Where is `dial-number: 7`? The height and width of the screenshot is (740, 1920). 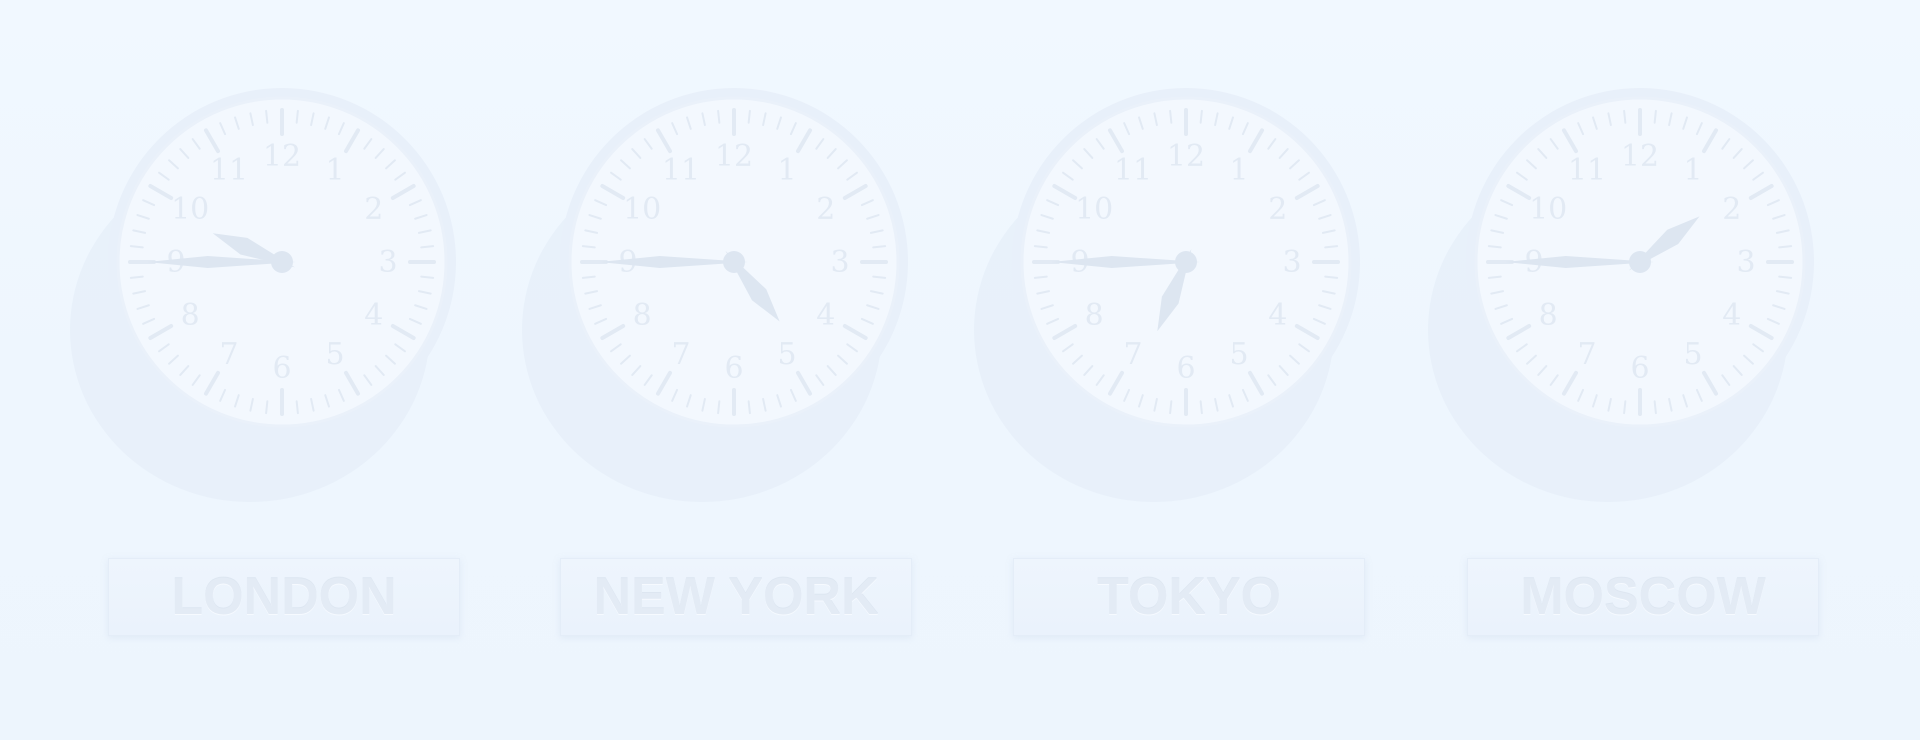 dial-number: 7 is located at coordinates (1132, 354).